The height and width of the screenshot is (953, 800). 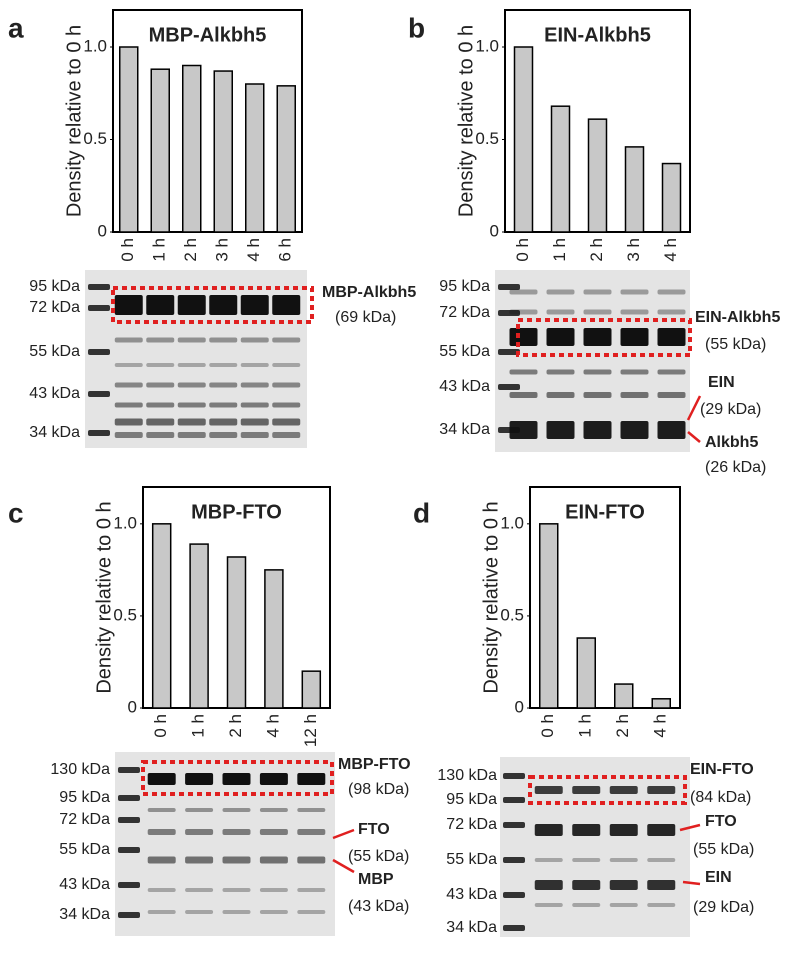 I want to click on band-label: (69 kDa), so click(x=365, y=317).